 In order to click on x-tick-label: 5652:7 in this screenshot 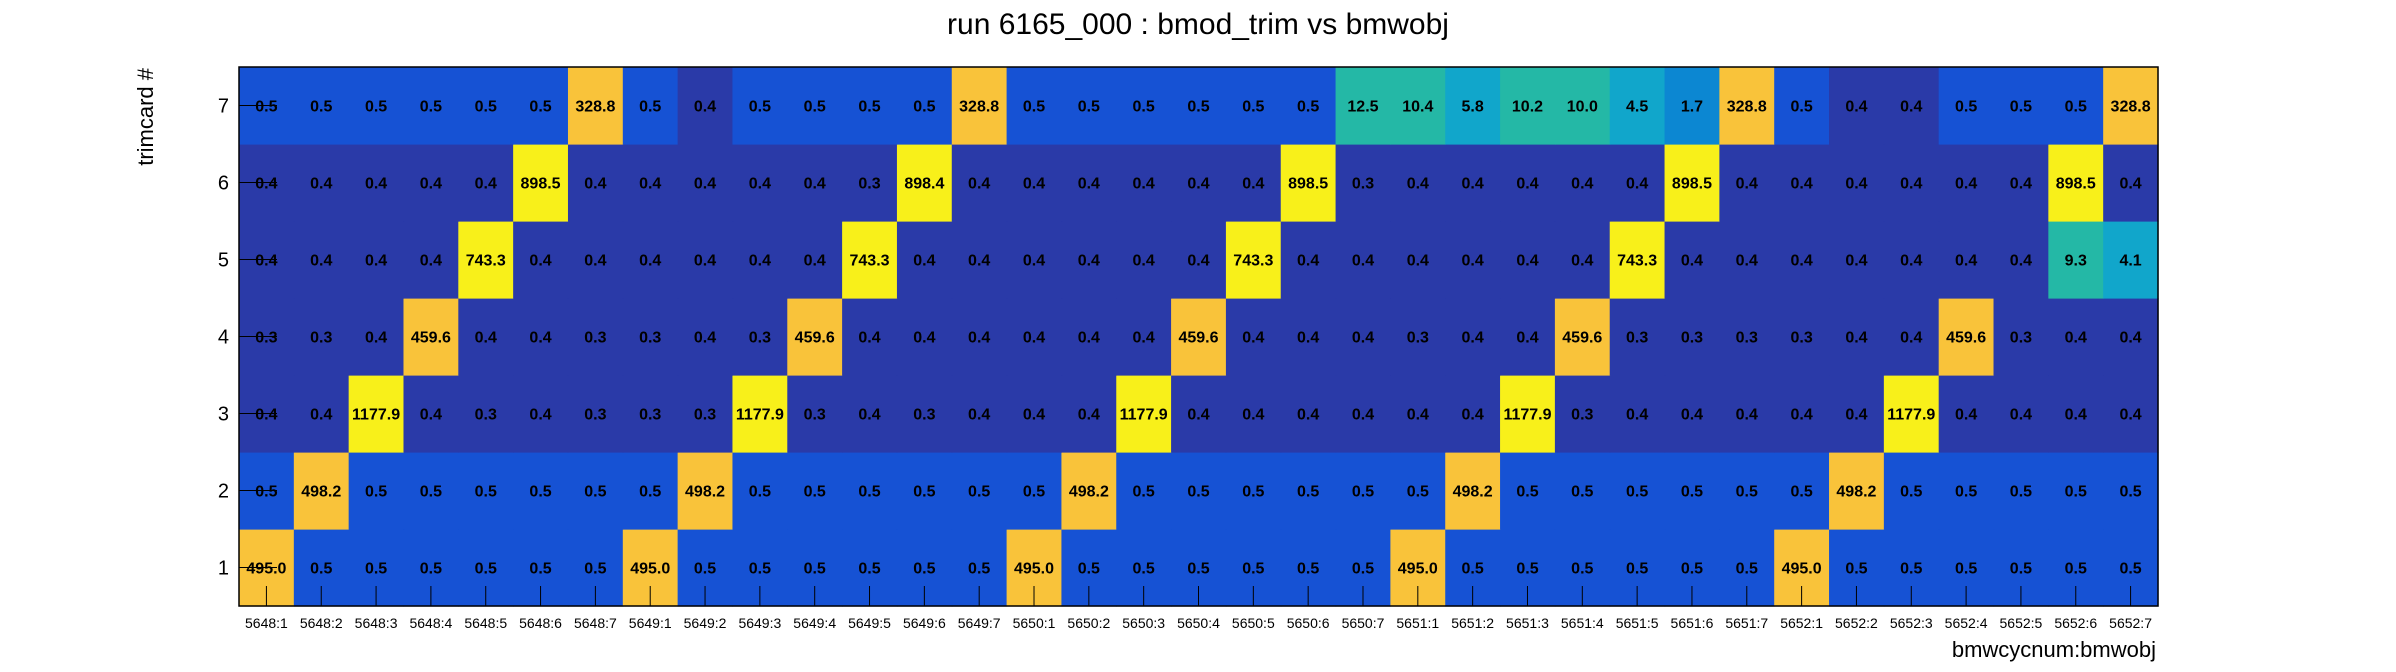, I will do `click(2130, 623)`.